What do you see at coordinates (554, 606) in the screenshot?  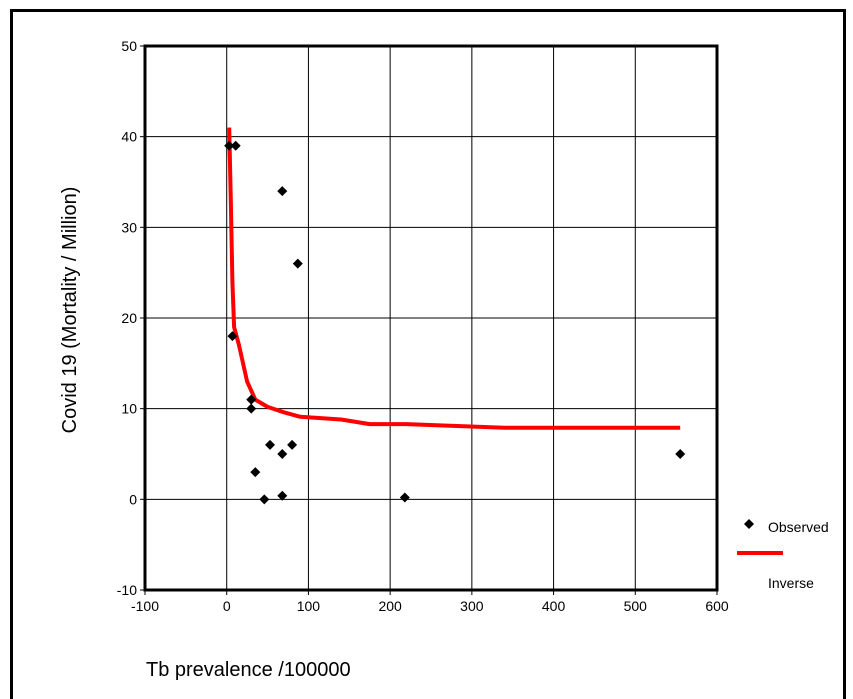 I see `x-tick-label: 400` at bounding box center [554, 606].